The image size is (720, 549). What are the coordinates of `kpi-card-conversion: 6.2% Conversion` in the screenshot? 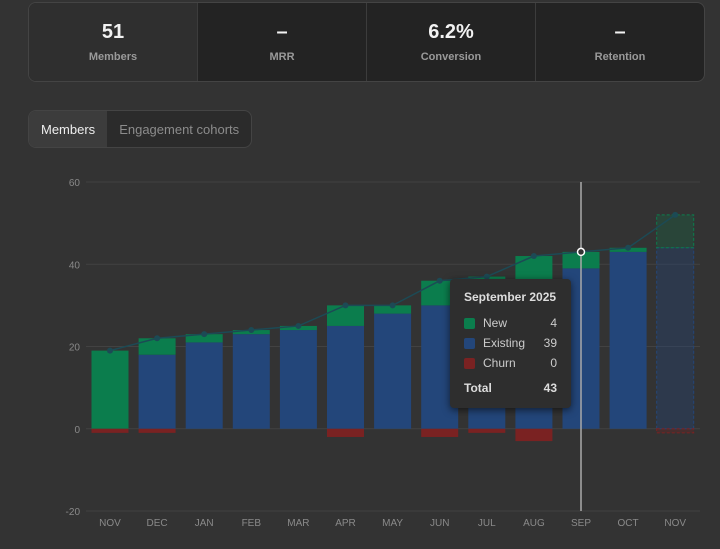 It's located at (451, 42).